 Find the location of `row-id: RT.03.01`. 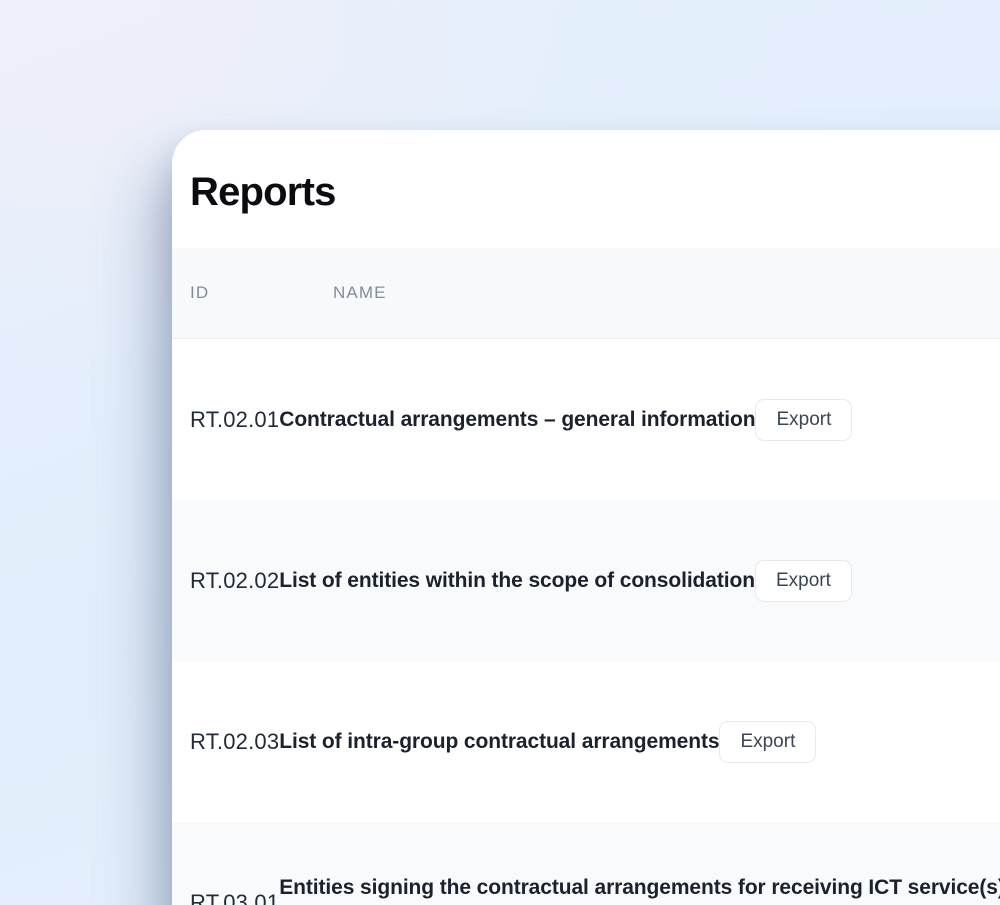

row-id: RT.03.01 is located at coordinates (235, 897).